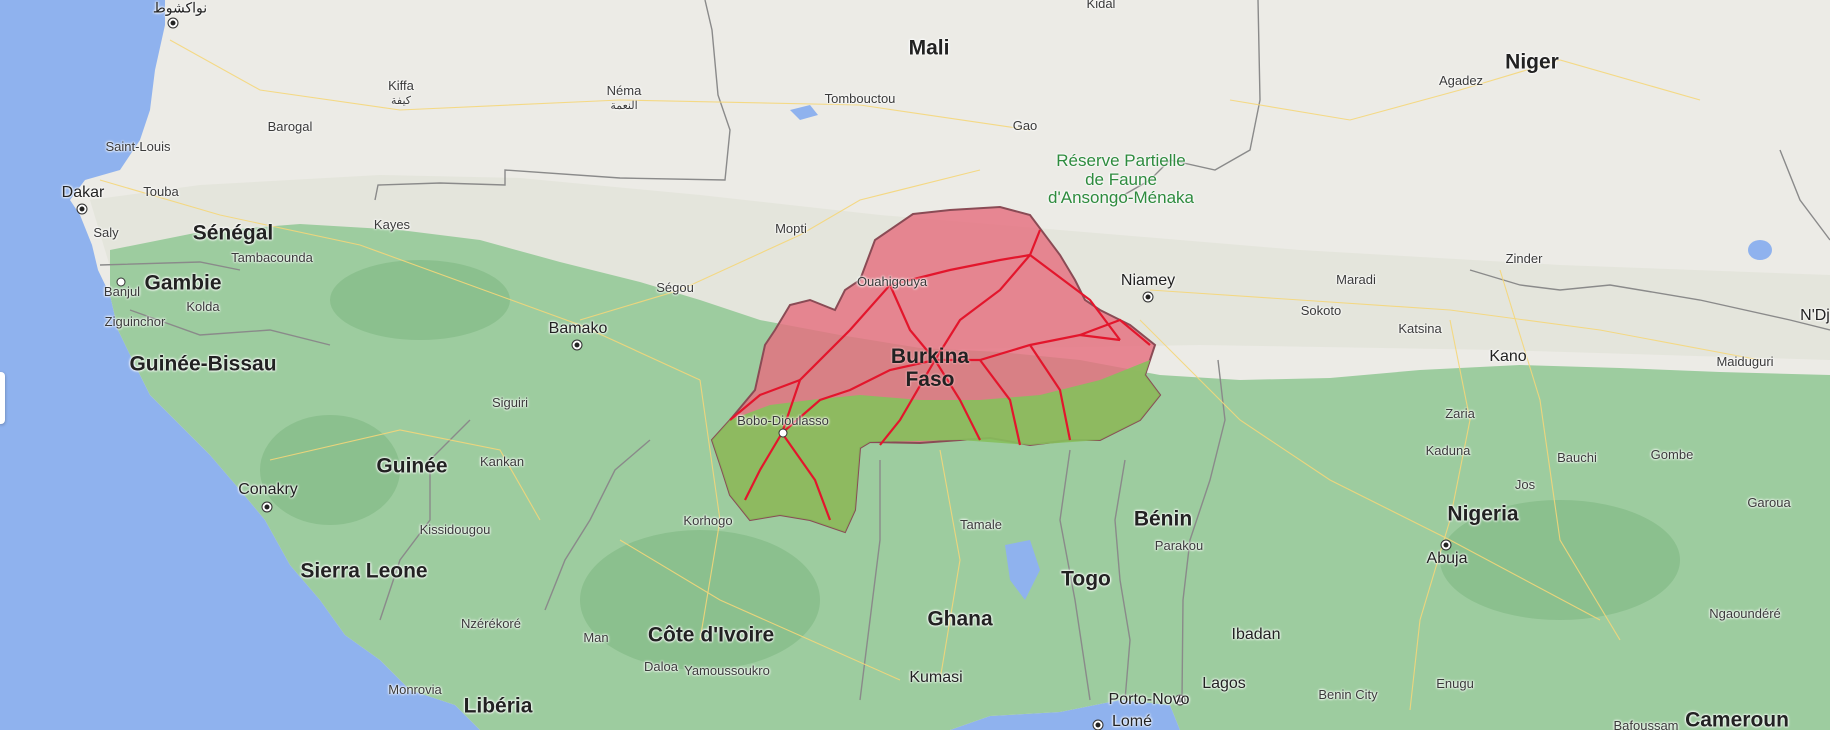 This screenshot has height=730, width=1830. What do you see at coordinates (415, 689) in the screenshot?
I see `city-label-monrovia: Monrovia` at bounding box center [415, 689].